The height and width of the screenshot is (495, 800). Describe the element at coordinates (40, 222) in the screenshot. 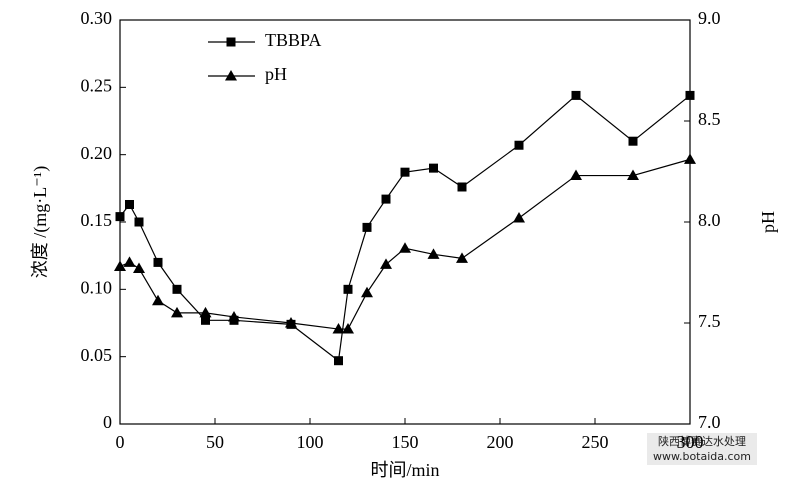

I see `y-axis-label: 浓度 /(mg·L⁻¹)` at that location.